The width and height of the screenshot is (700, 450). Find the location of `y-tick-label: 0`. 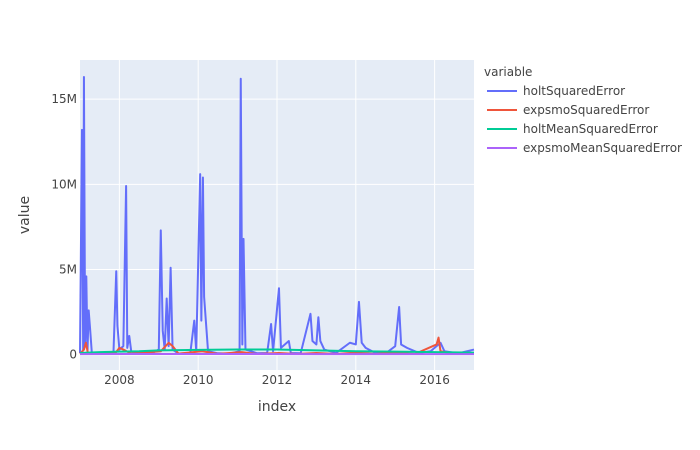

y-tick-label: 0 is located at coordinates (73, 355).